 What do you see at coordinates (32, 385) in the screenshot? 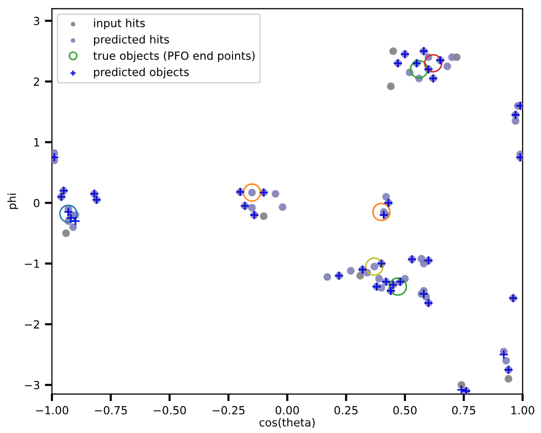
I see `y-tick-label: −3` at bounding box center [32, 385].